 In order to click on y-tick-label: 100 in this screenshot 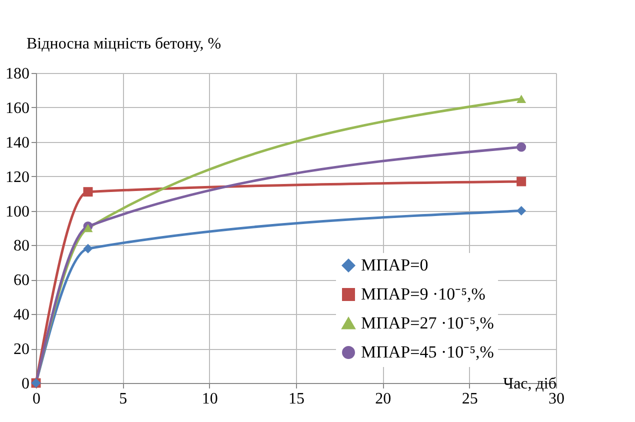, I will do `click(18, 211)`.